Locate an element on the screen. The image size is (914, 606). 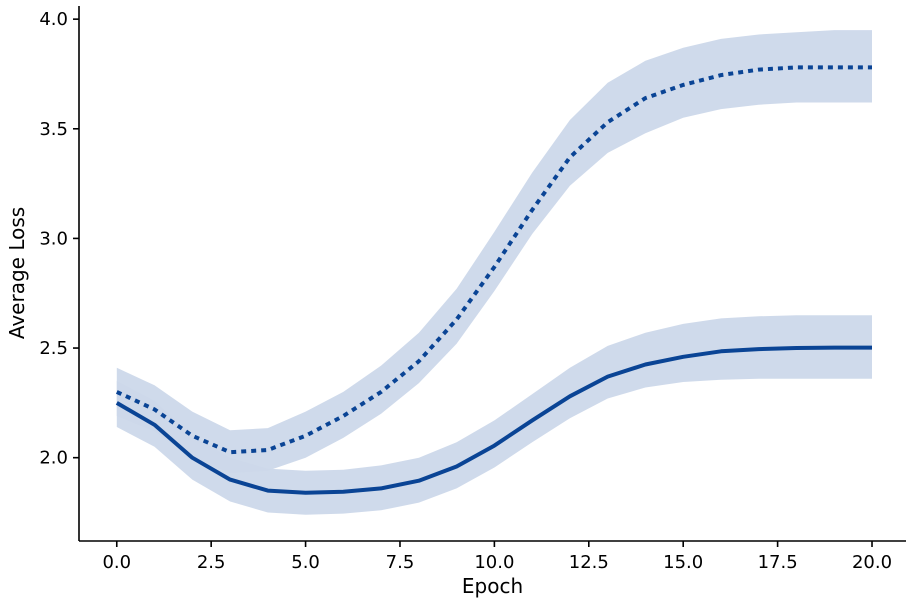
y-tick-label: 2.0 is located at coordinates (53, 458).